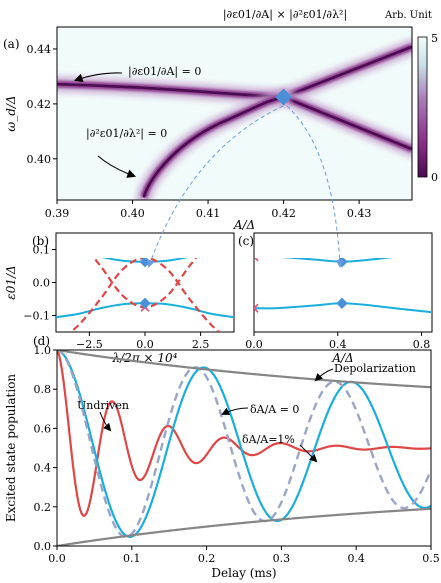 This screenshot has height=583, width=441. I want to click on b-ytick-label: −0.1, so click(36, 316).